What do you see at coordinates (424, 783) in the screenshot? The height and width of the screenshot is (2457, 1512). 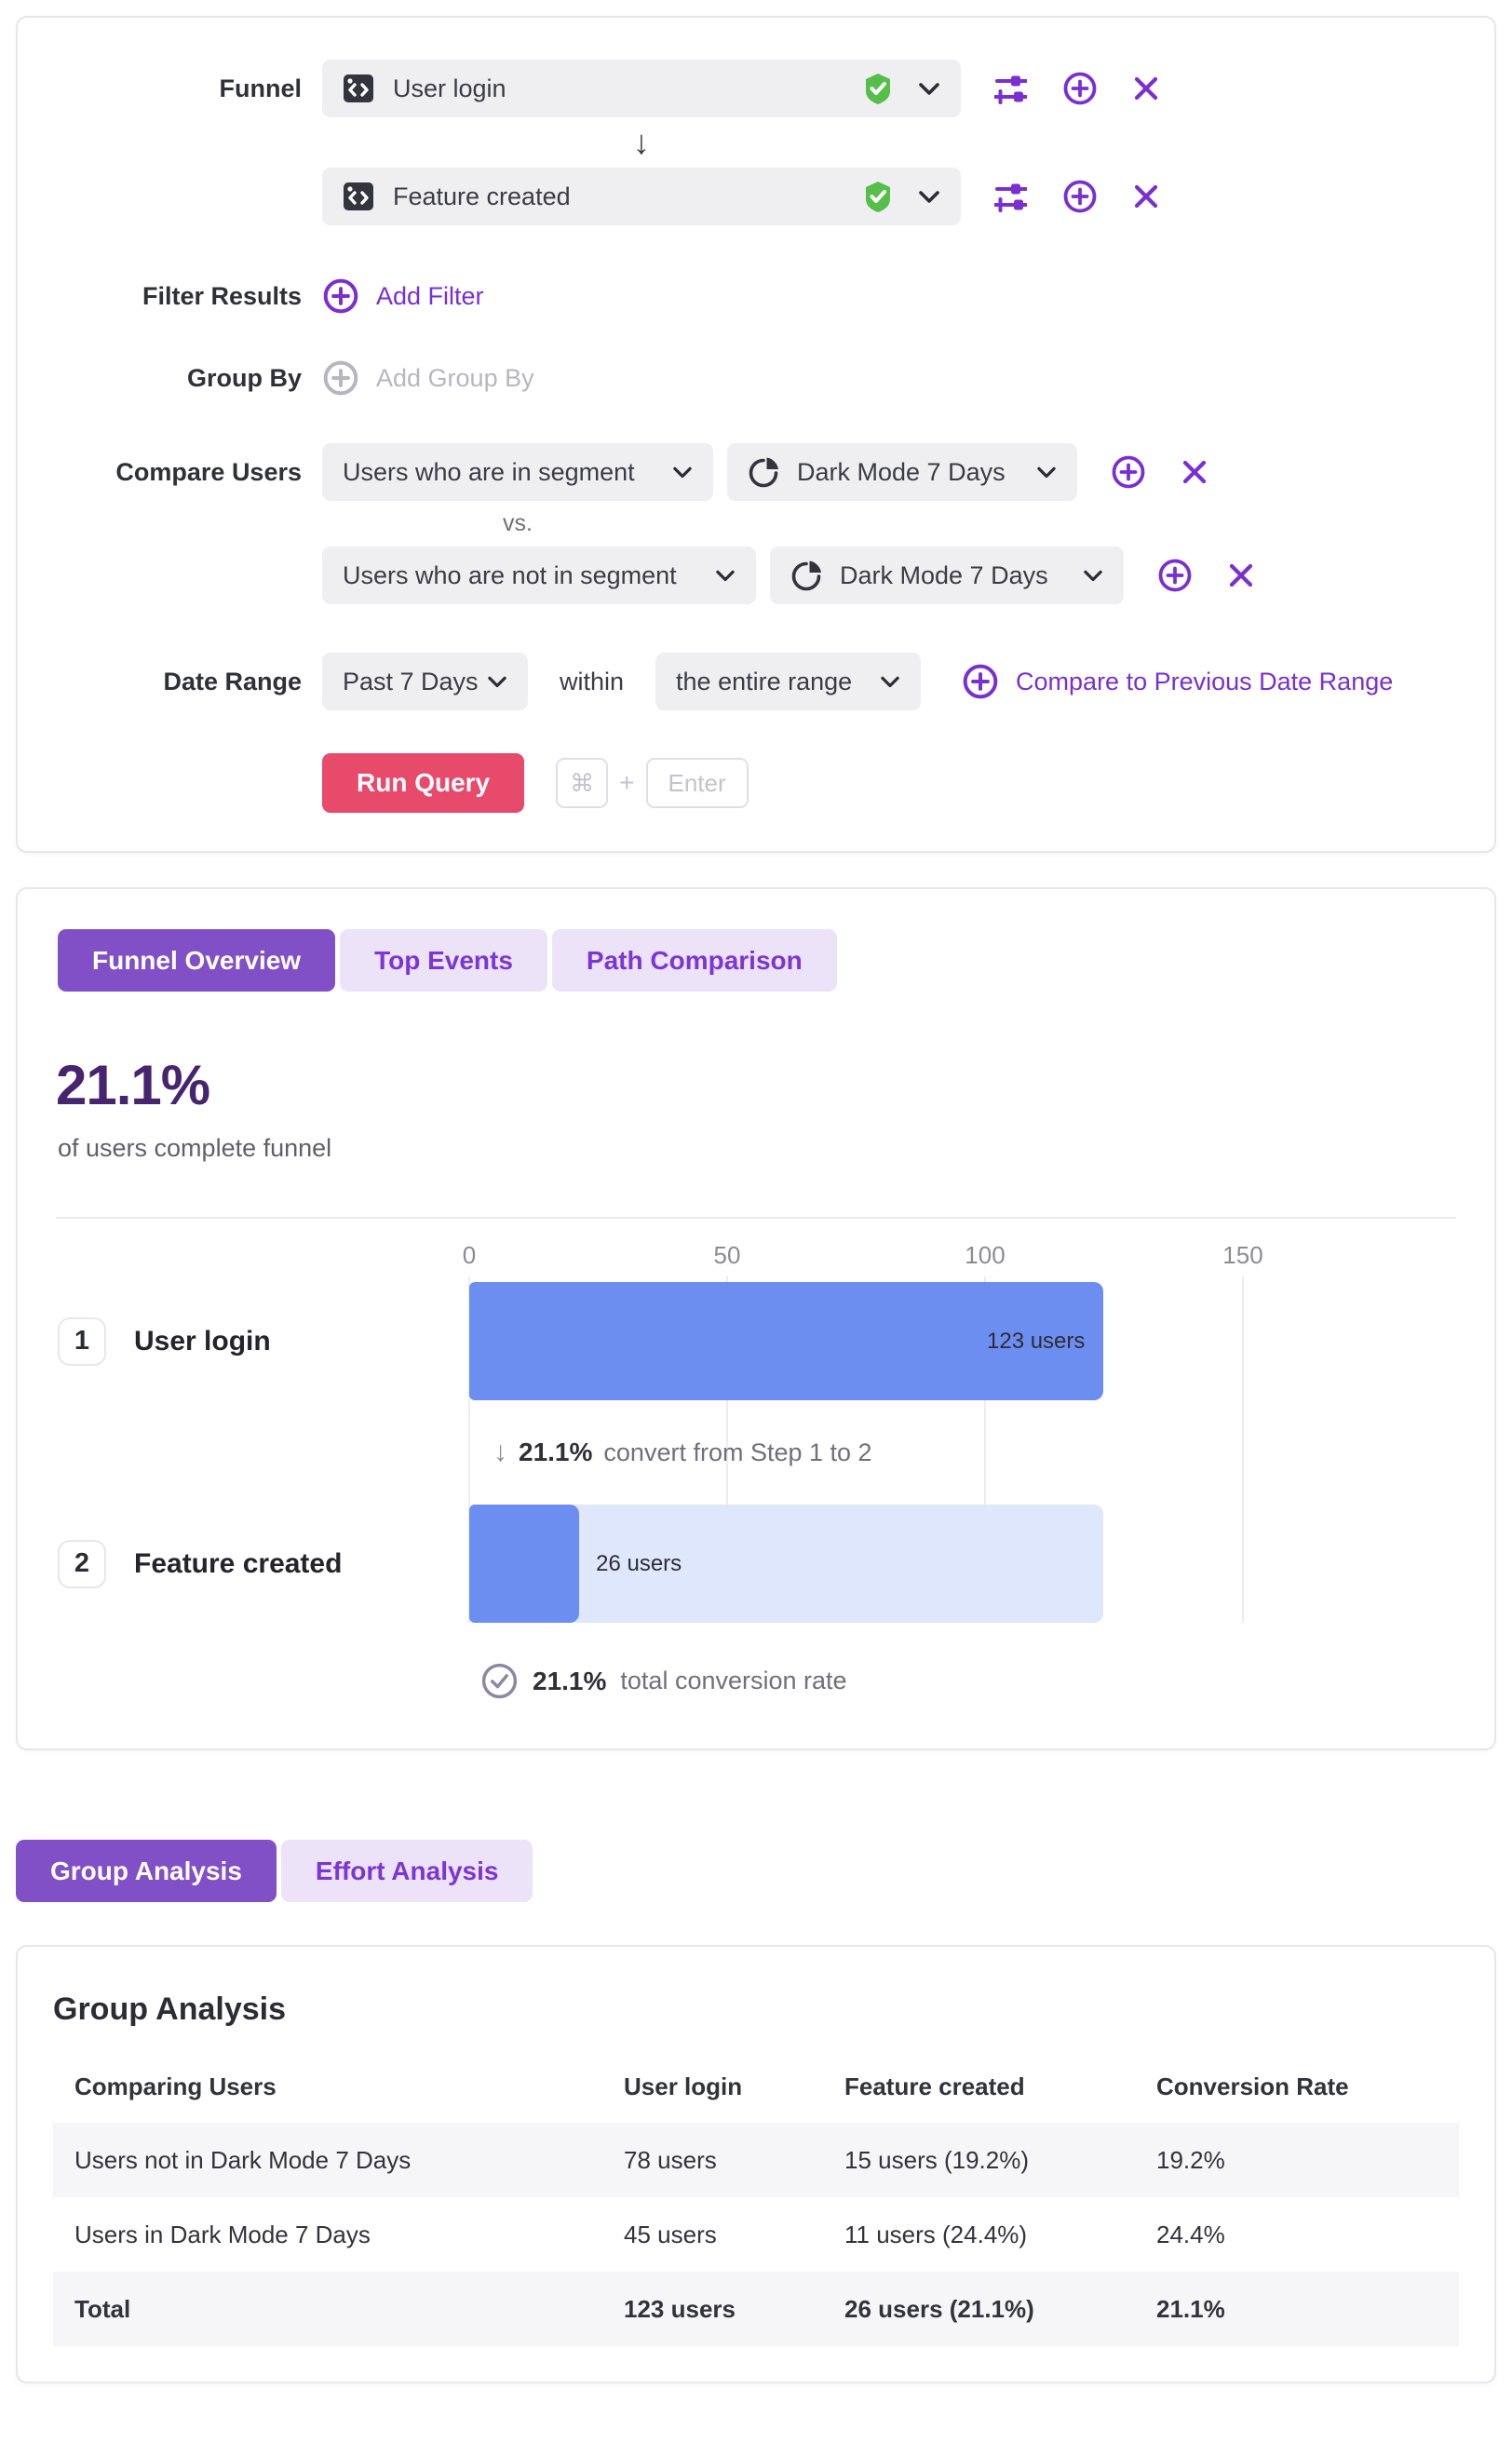 I see `run-query-button: Run Query` at bounding box center [424, 783].